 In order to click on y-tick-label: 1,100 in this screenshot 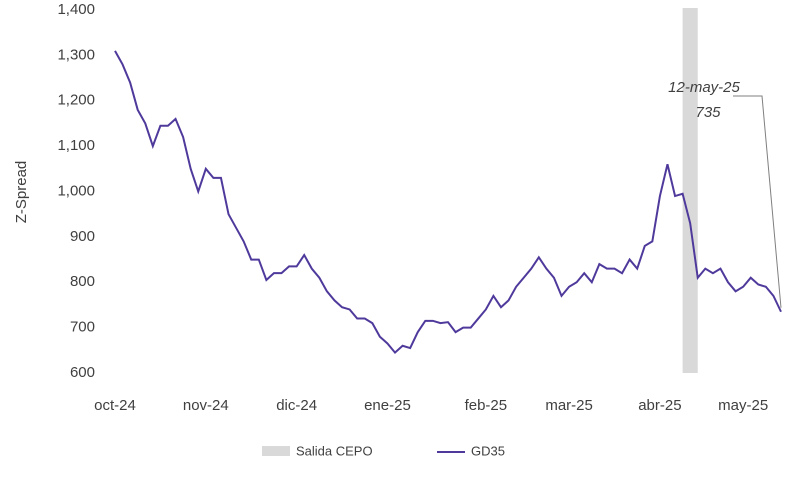, I will do `click(76, 145)`.